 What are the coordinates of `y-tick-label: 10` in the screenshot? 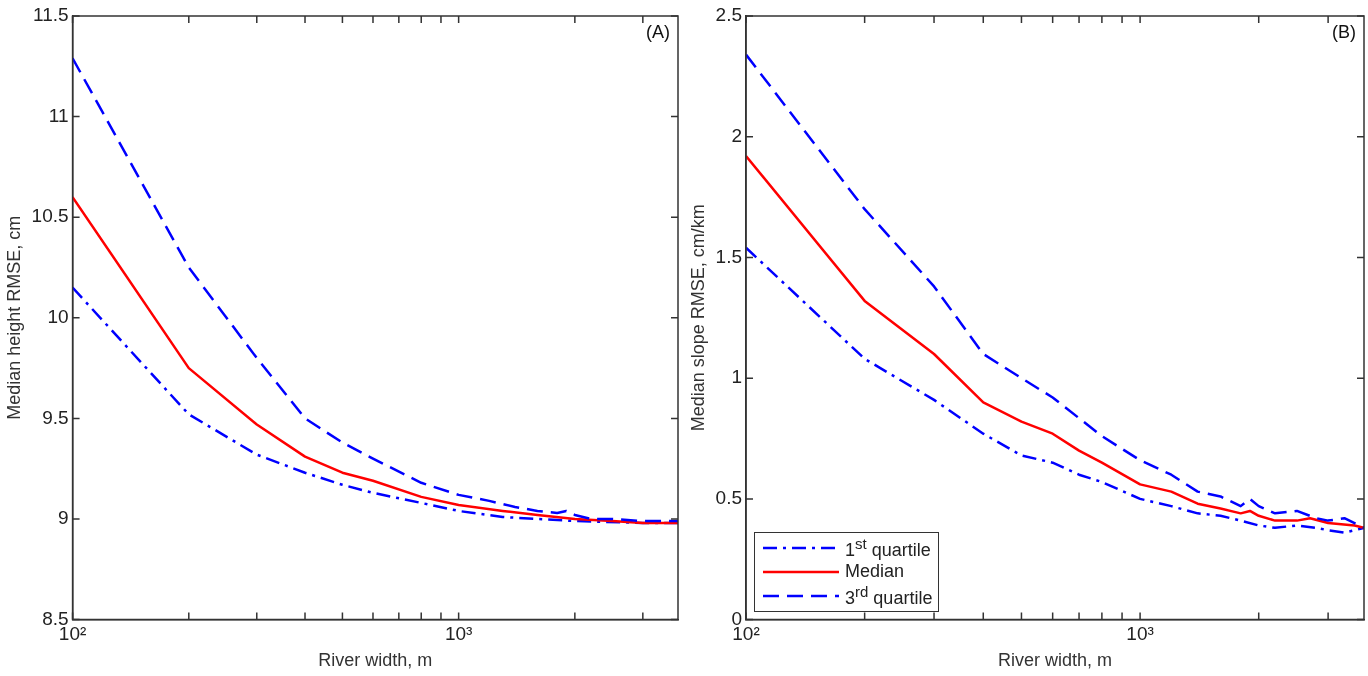 It's located at (58, 317).